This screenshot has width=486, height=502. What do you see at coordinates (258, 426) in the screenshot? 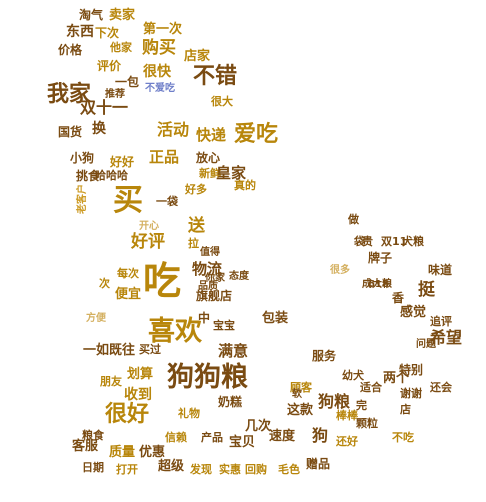
I see `word: 几次` at bounding box center [258, 426].